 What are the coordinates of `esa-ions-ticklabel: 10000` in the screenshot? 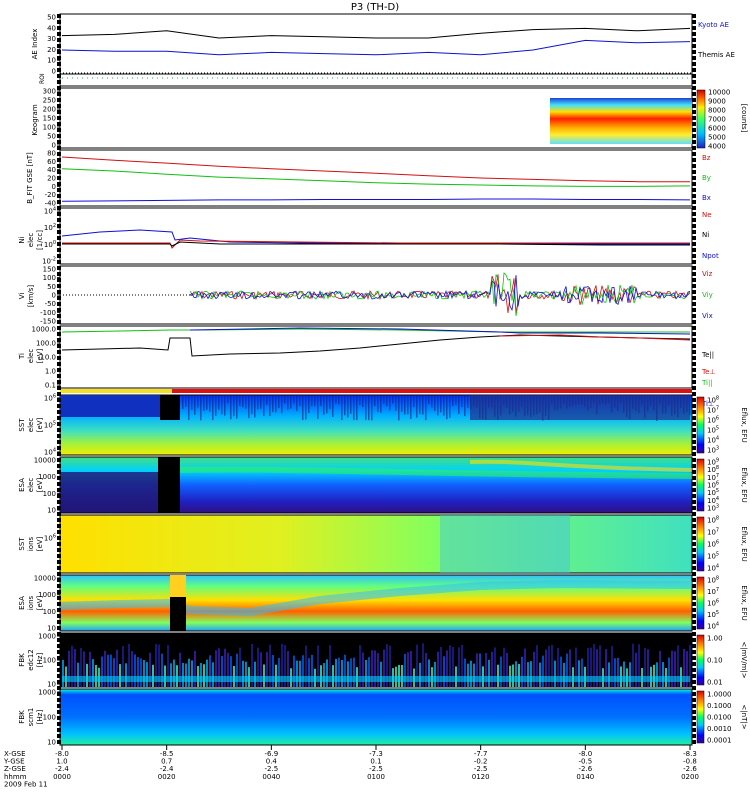 It's located at (45, 579).